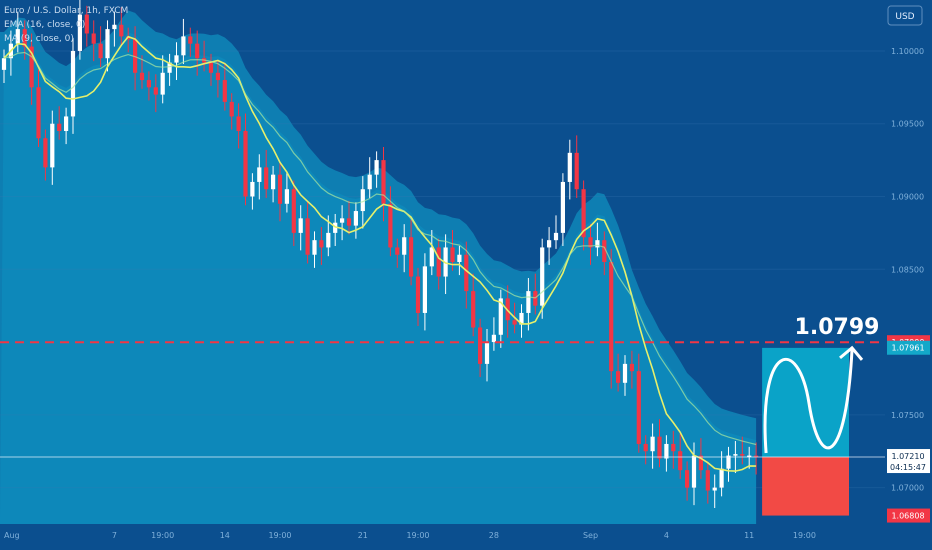  I want to click on current-price-tag-bg, so click(908, 461).